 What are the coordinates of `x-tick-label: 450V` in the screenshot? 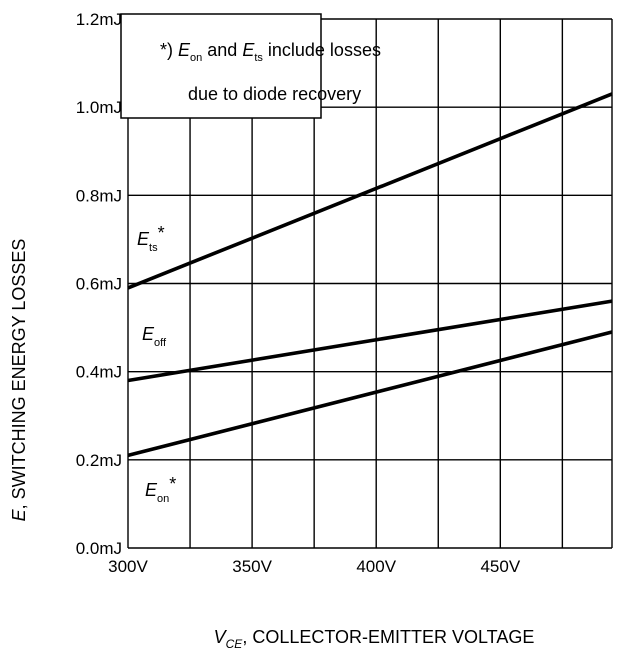 It's located at (500, 566).